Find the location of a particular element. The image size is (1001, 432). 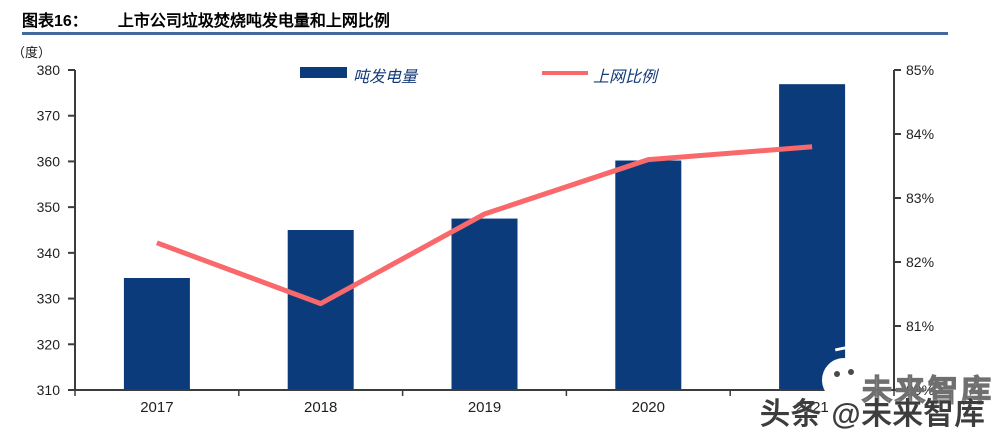

x-axis-label-2017: 2017 is located at coordinates (156, 407).